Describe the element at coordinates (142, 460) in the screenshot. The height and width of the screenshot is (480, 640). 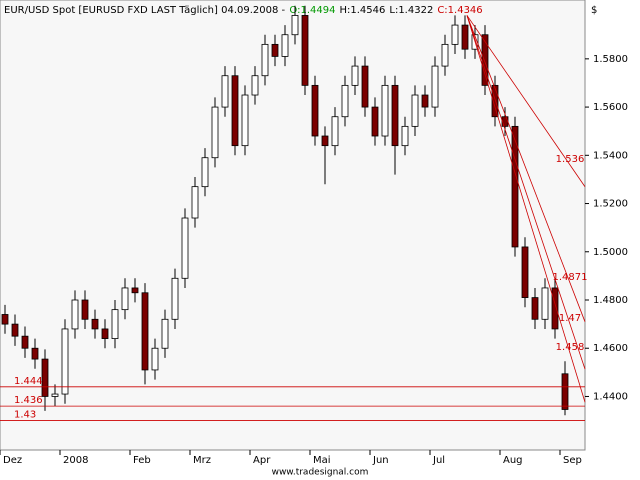
I see `x-tick-label: Feb` at that location.